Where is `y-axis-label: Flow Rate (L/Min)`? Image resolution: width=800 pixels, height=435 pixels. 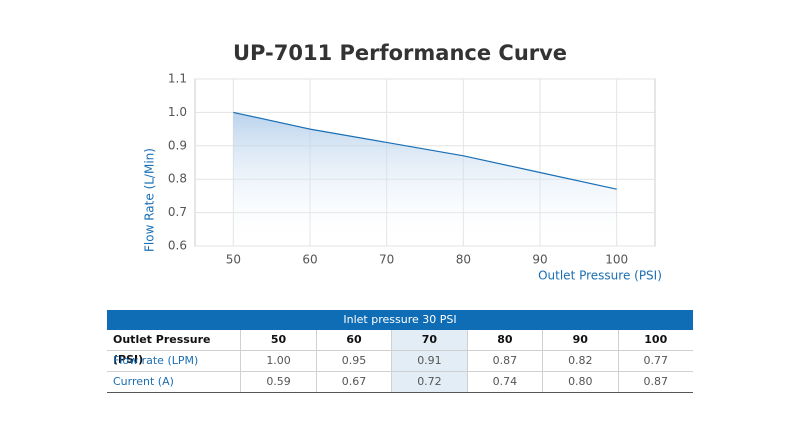 y-axis-label: Flow Rate (L/Min) is located at coordinates (150, 200).